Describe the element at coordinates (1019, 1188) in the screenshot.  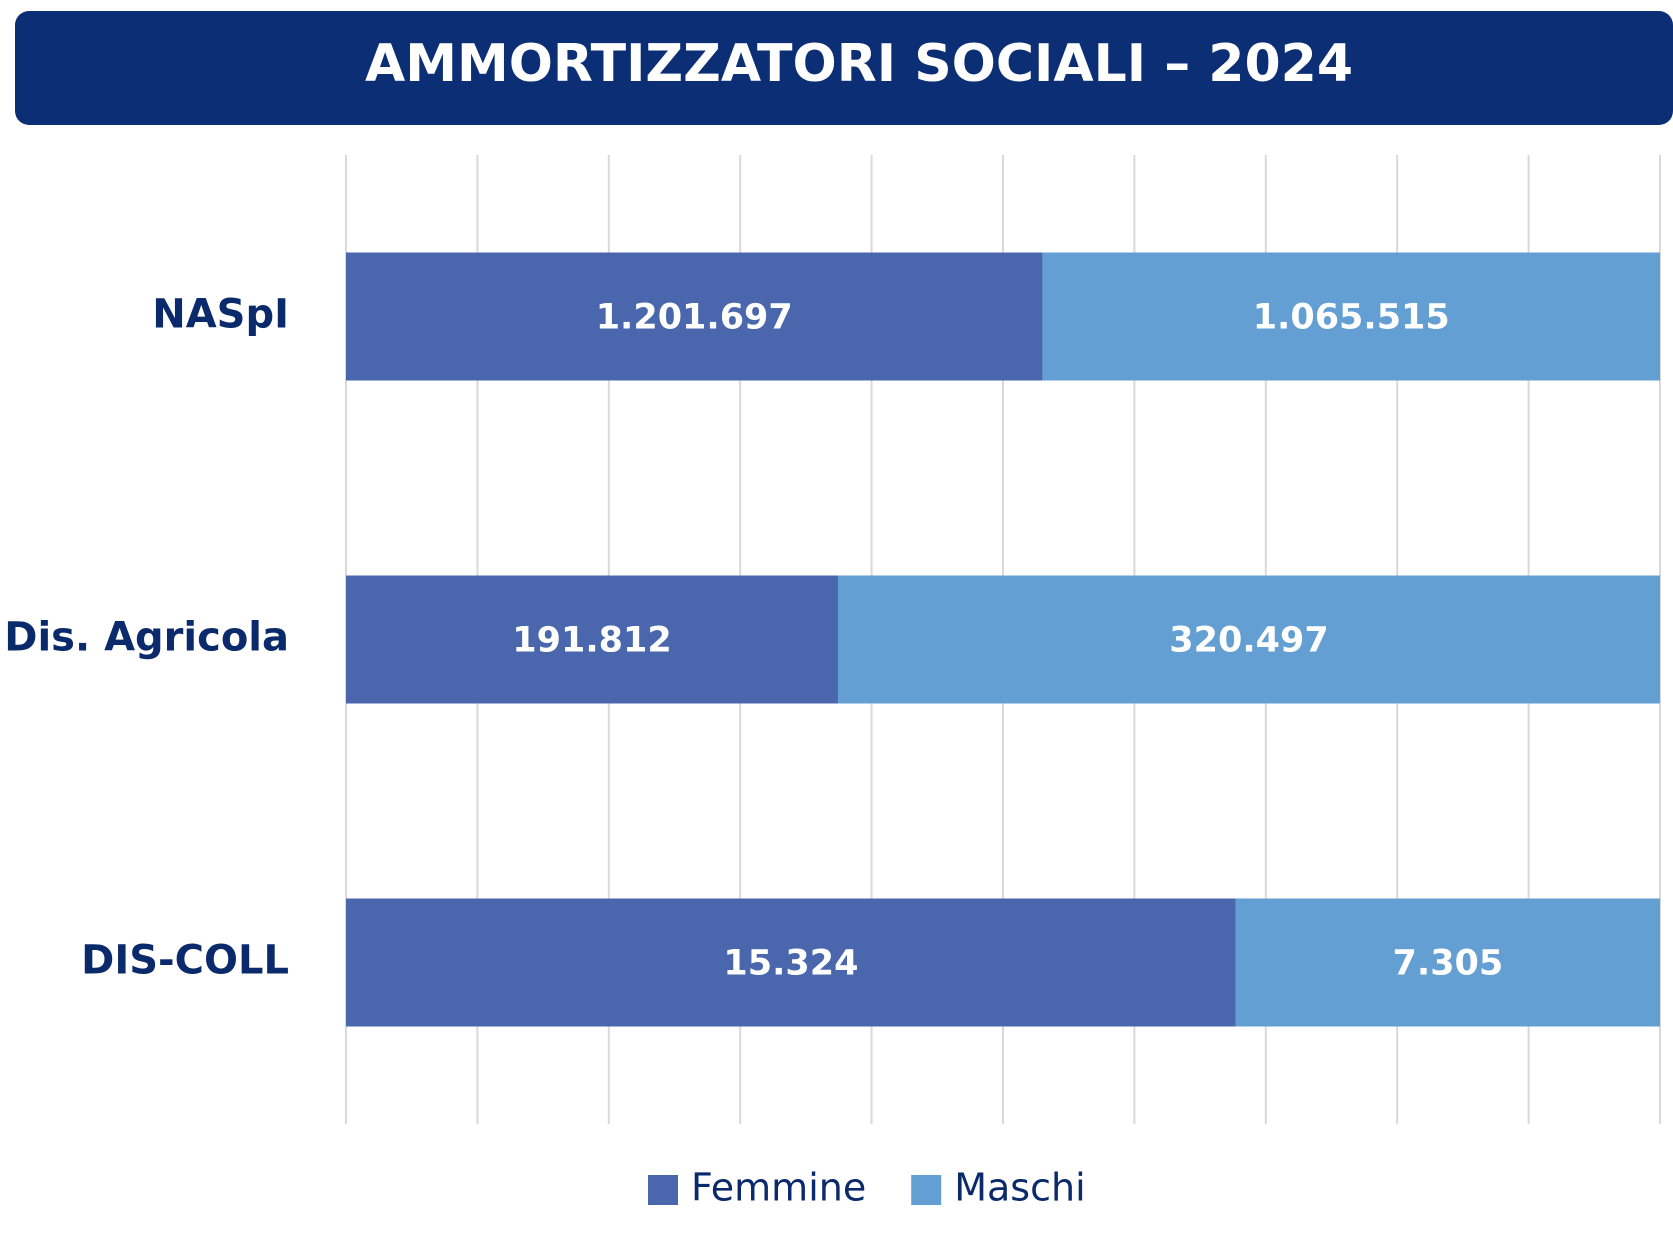
I see `legend-label: Maschi` at that location.